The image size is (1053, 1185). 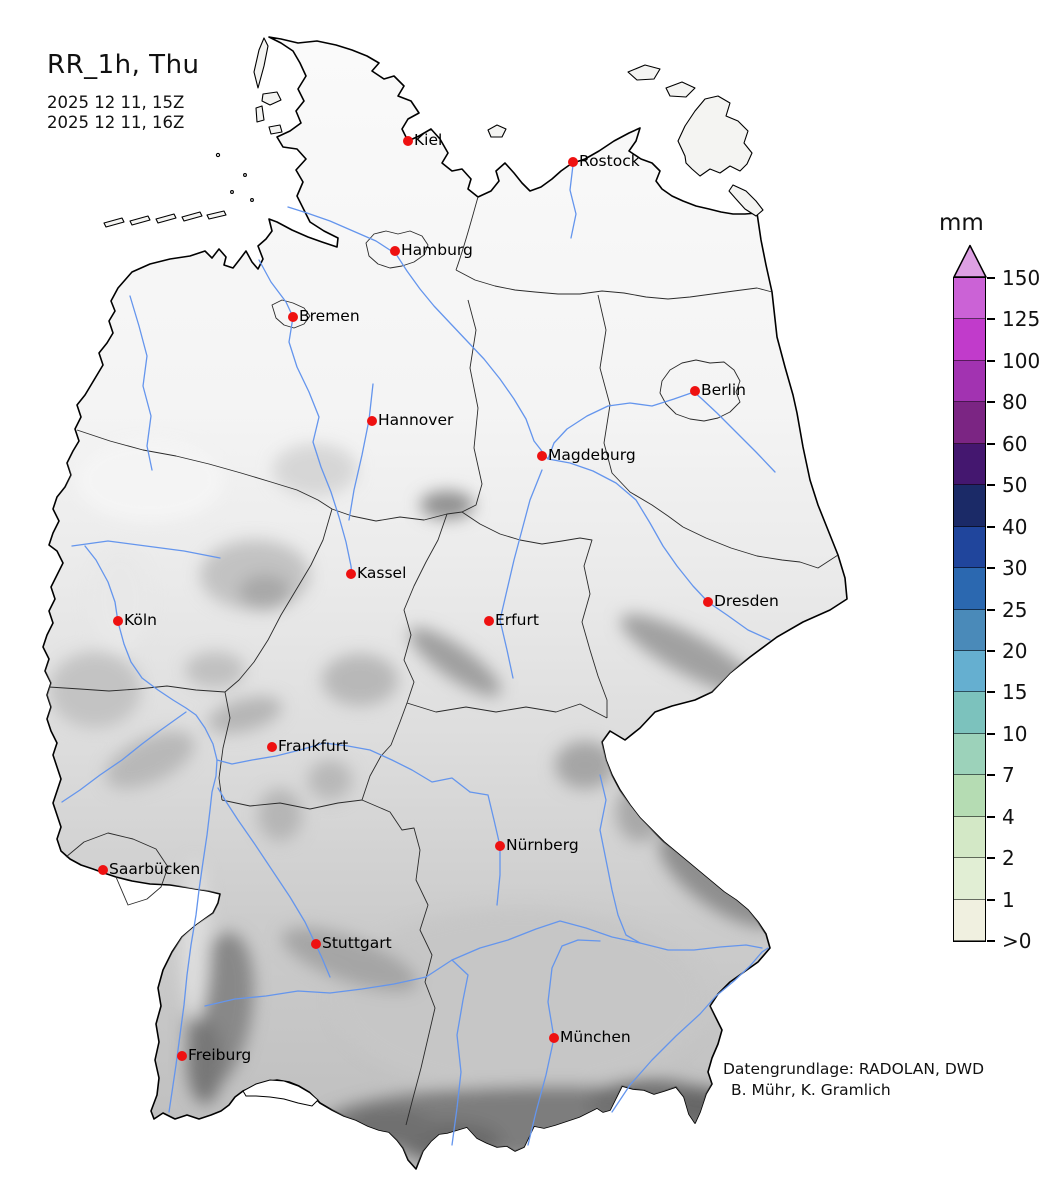 I want to click on lake-constance, so click(x=280, y=1093).